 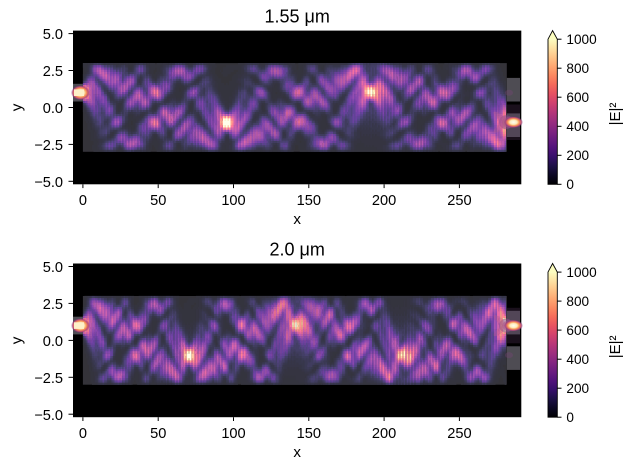 I want to click on svg-text: 2.0 μm, so click(x=297, y=250).